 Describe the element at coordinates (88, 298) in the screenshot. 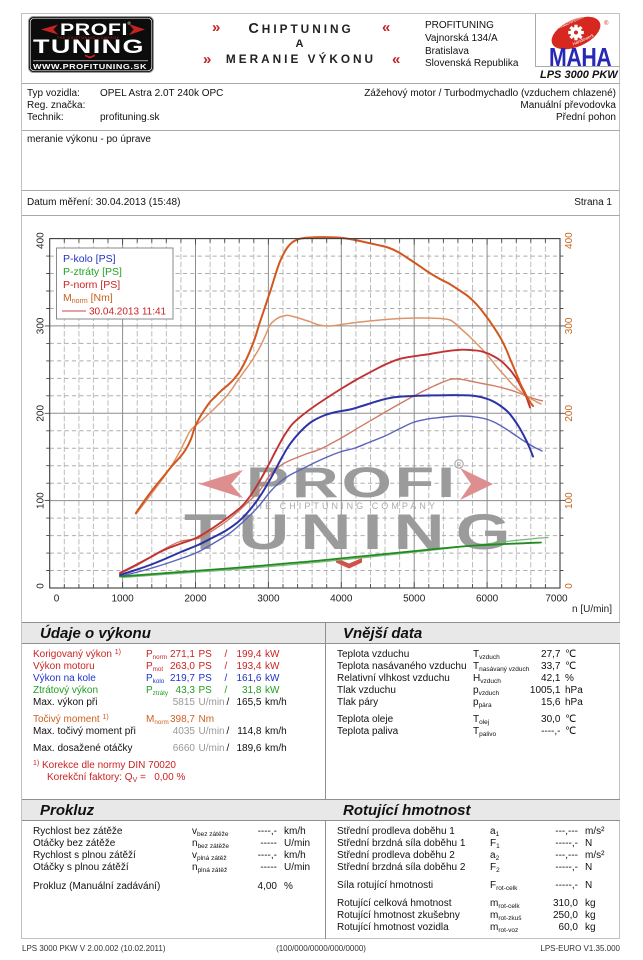

I see `svg-text: Mnorm [Nm]` at that location.